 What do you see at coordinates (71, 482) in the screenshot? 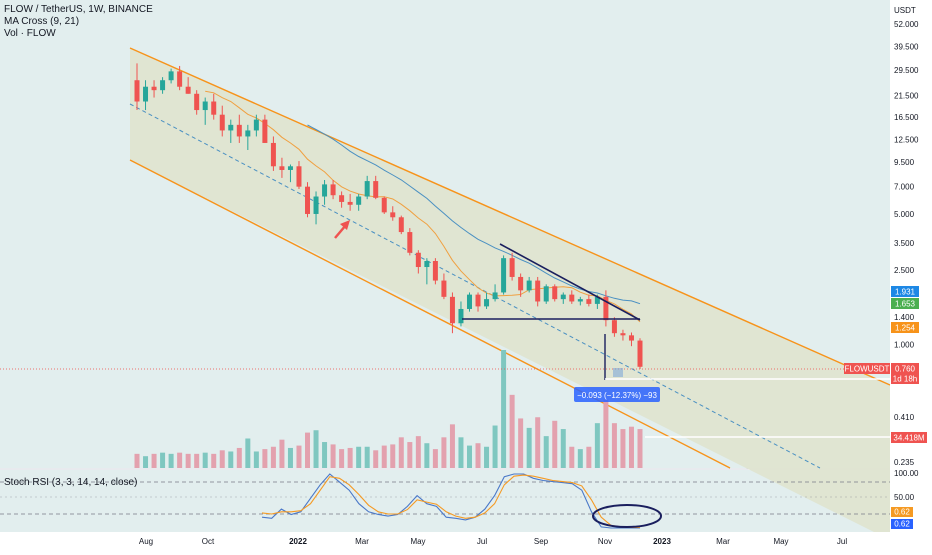
I see `stoch-rsi-label: Stoch RSI (3, 3, 14, 14, close)` at bounding box center [71, 482].